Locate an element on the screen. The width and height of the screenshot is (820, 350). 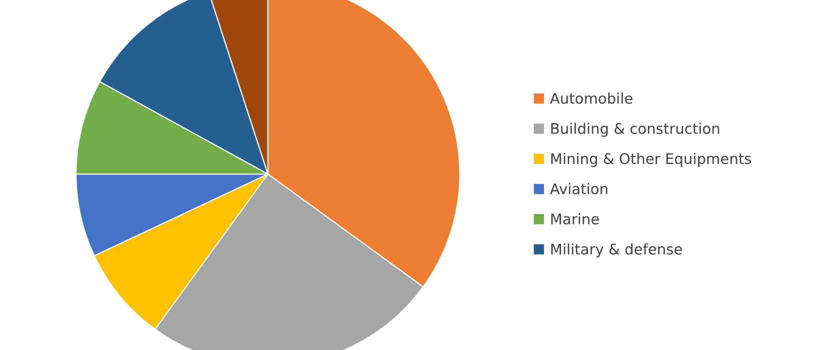
legend-label: Automobile is located at coordinates (591, 98).